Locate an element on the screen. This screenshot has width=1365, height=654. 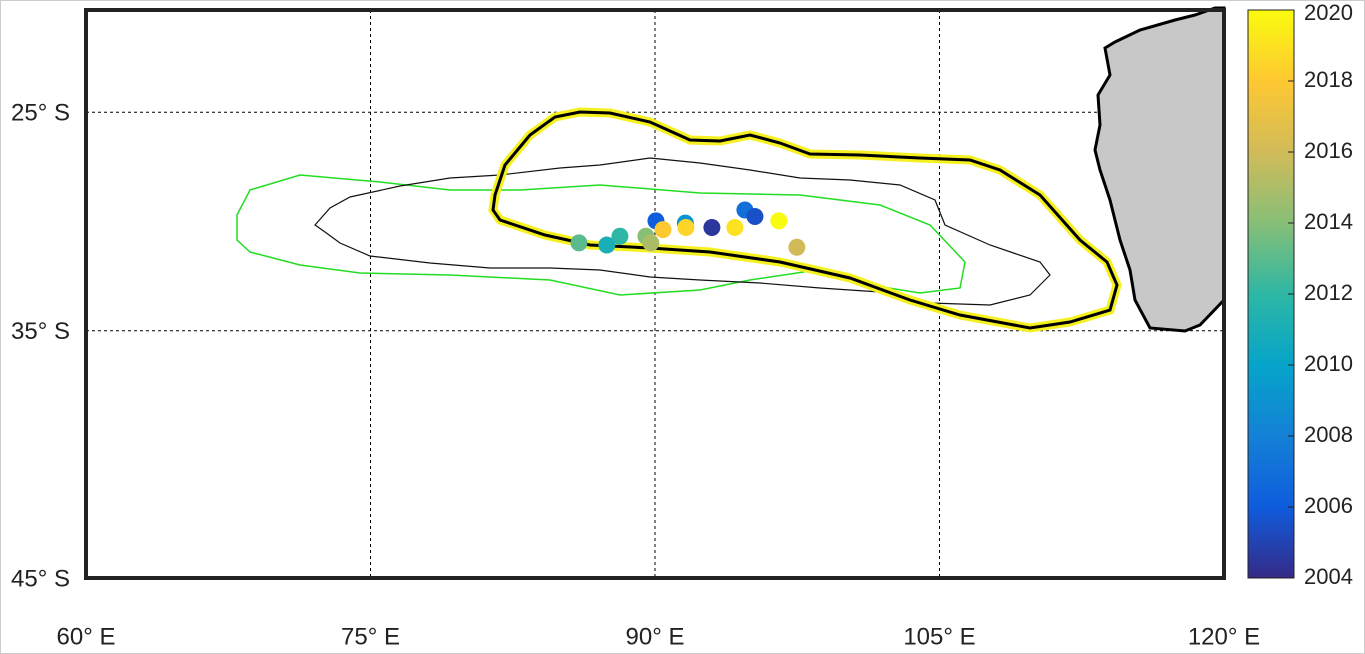
points is located at coordinates (688, 228).